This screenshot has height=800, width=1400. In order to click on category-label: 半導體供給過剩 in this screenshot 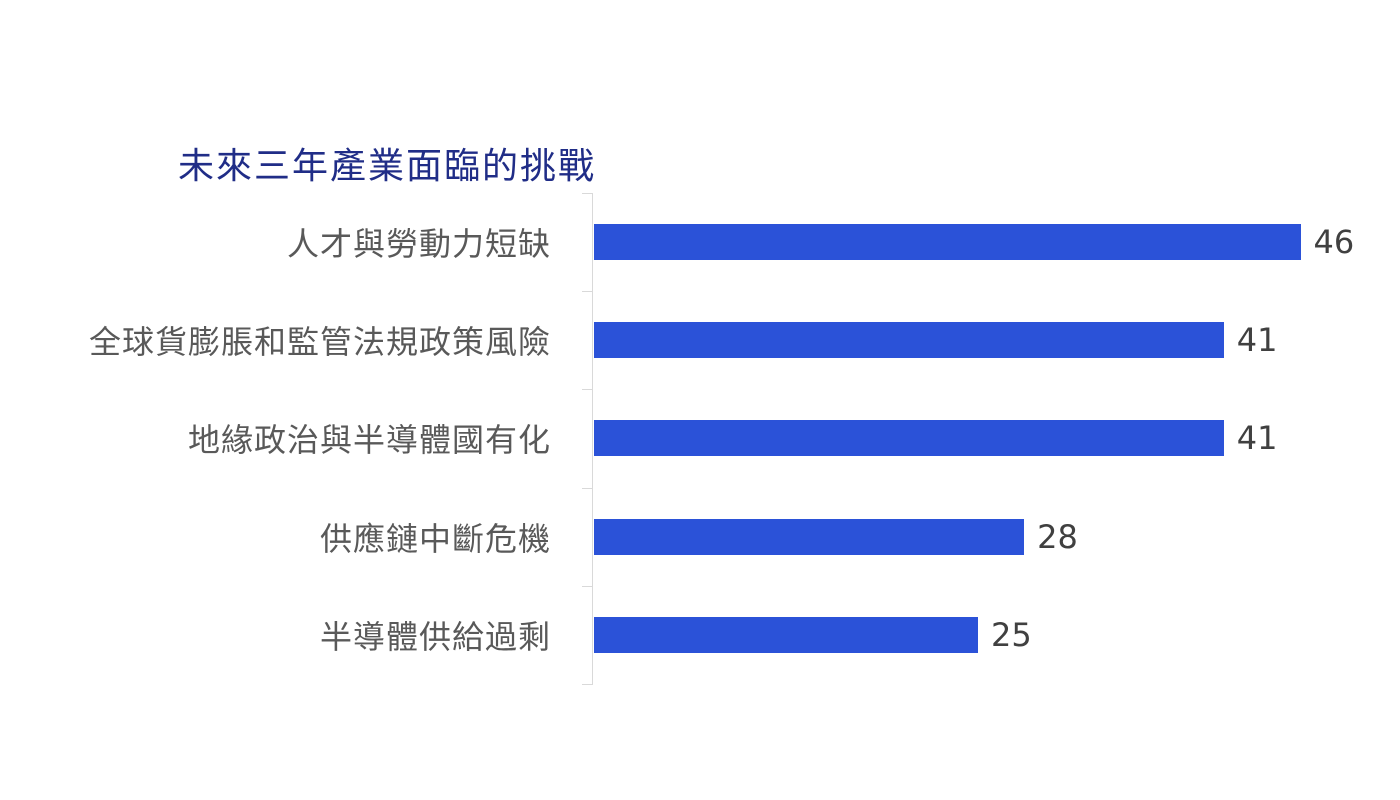, I will do `click(435, 636)`.